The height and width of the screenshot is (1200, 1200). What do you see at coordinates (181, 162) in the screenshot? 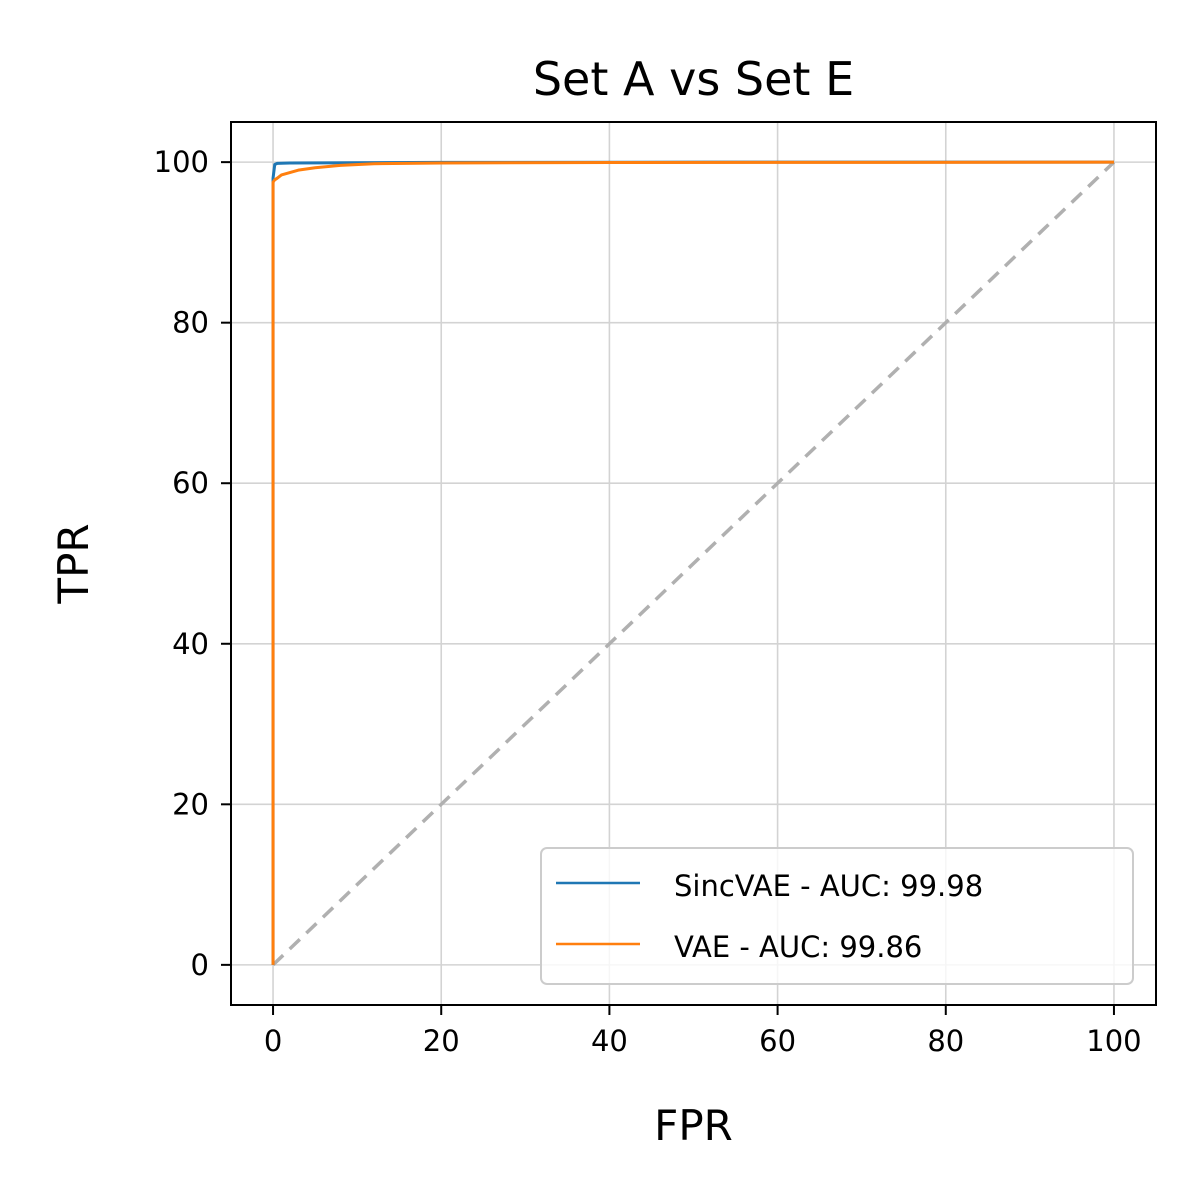
I see `y-tick-label: 100` at bounding box center [181, 162].